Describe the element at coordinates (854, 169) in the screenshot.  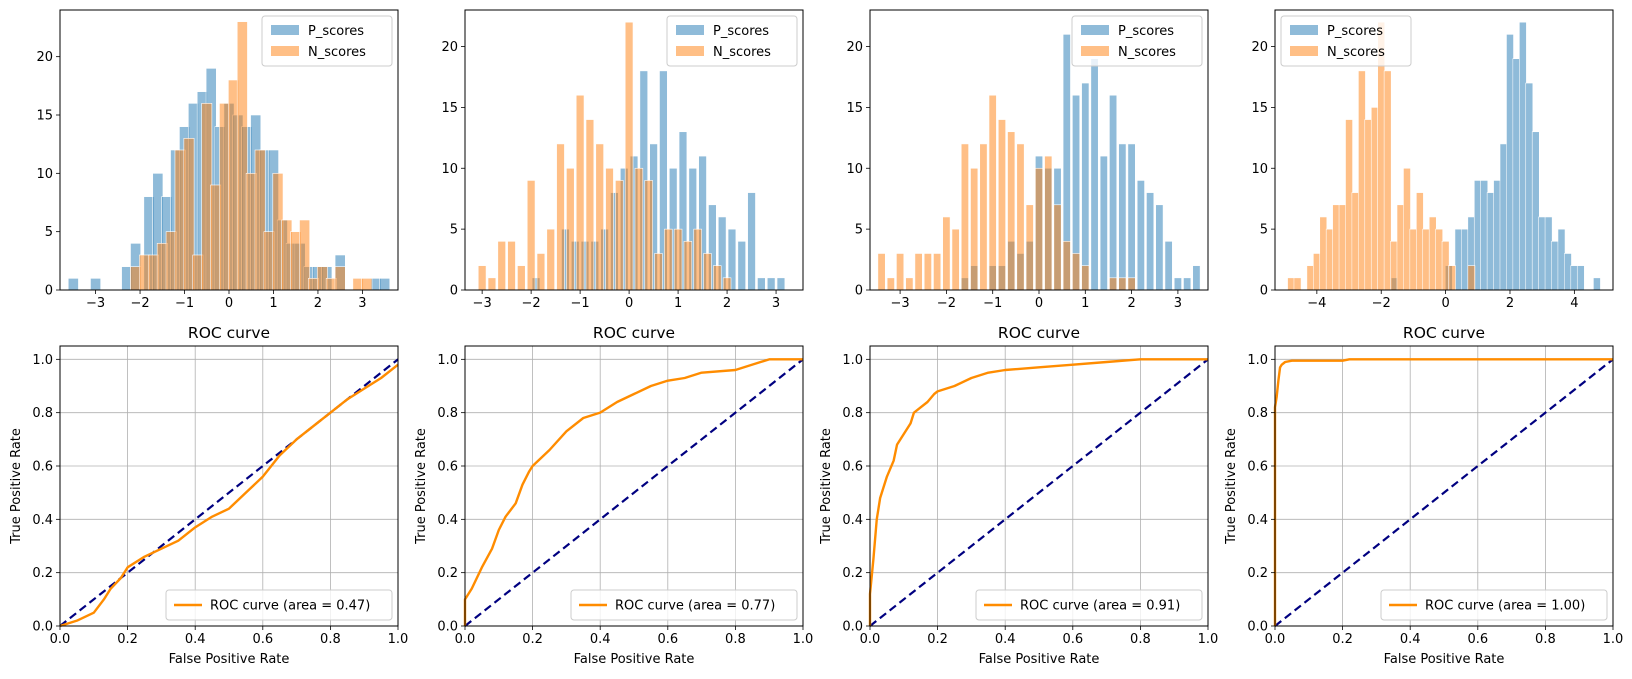
I see `y-tick-label: 10` at that location.